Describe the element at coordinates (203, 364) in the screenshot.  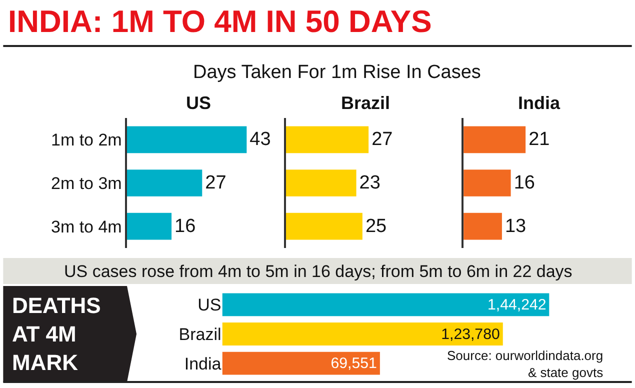
I see `y-tick-label: India` at that location.